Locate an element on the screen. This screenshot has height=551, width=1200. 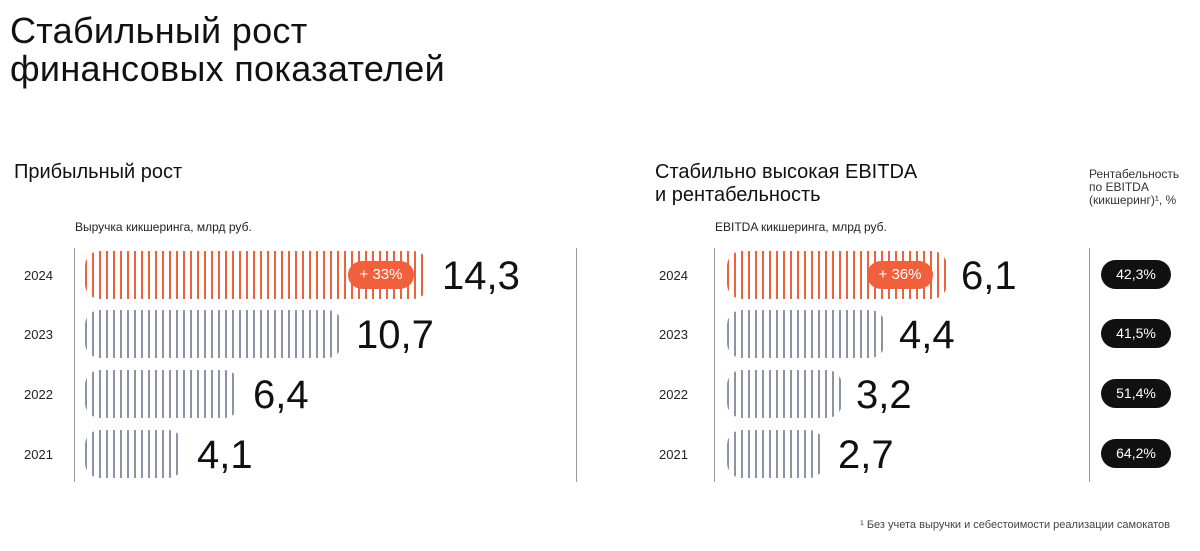
page-title-line-2: финансовых показателей is located at coordinates (227, 68).